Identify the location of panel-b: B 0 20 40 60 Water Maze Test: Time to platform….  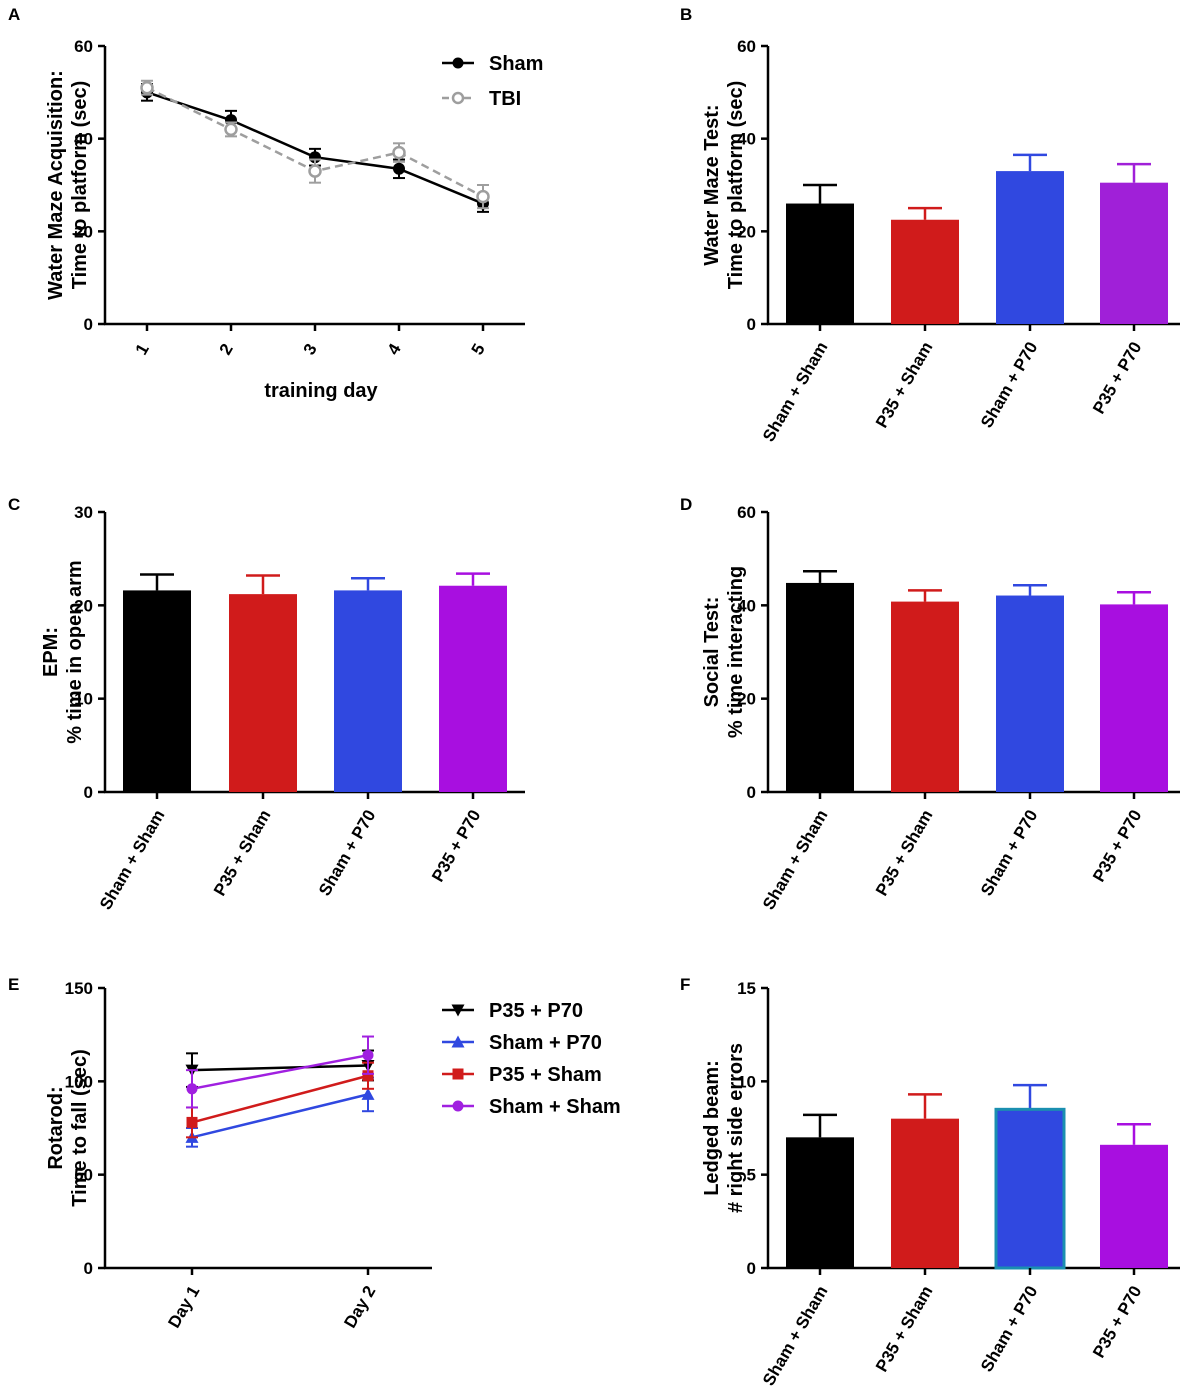
(930, 225).